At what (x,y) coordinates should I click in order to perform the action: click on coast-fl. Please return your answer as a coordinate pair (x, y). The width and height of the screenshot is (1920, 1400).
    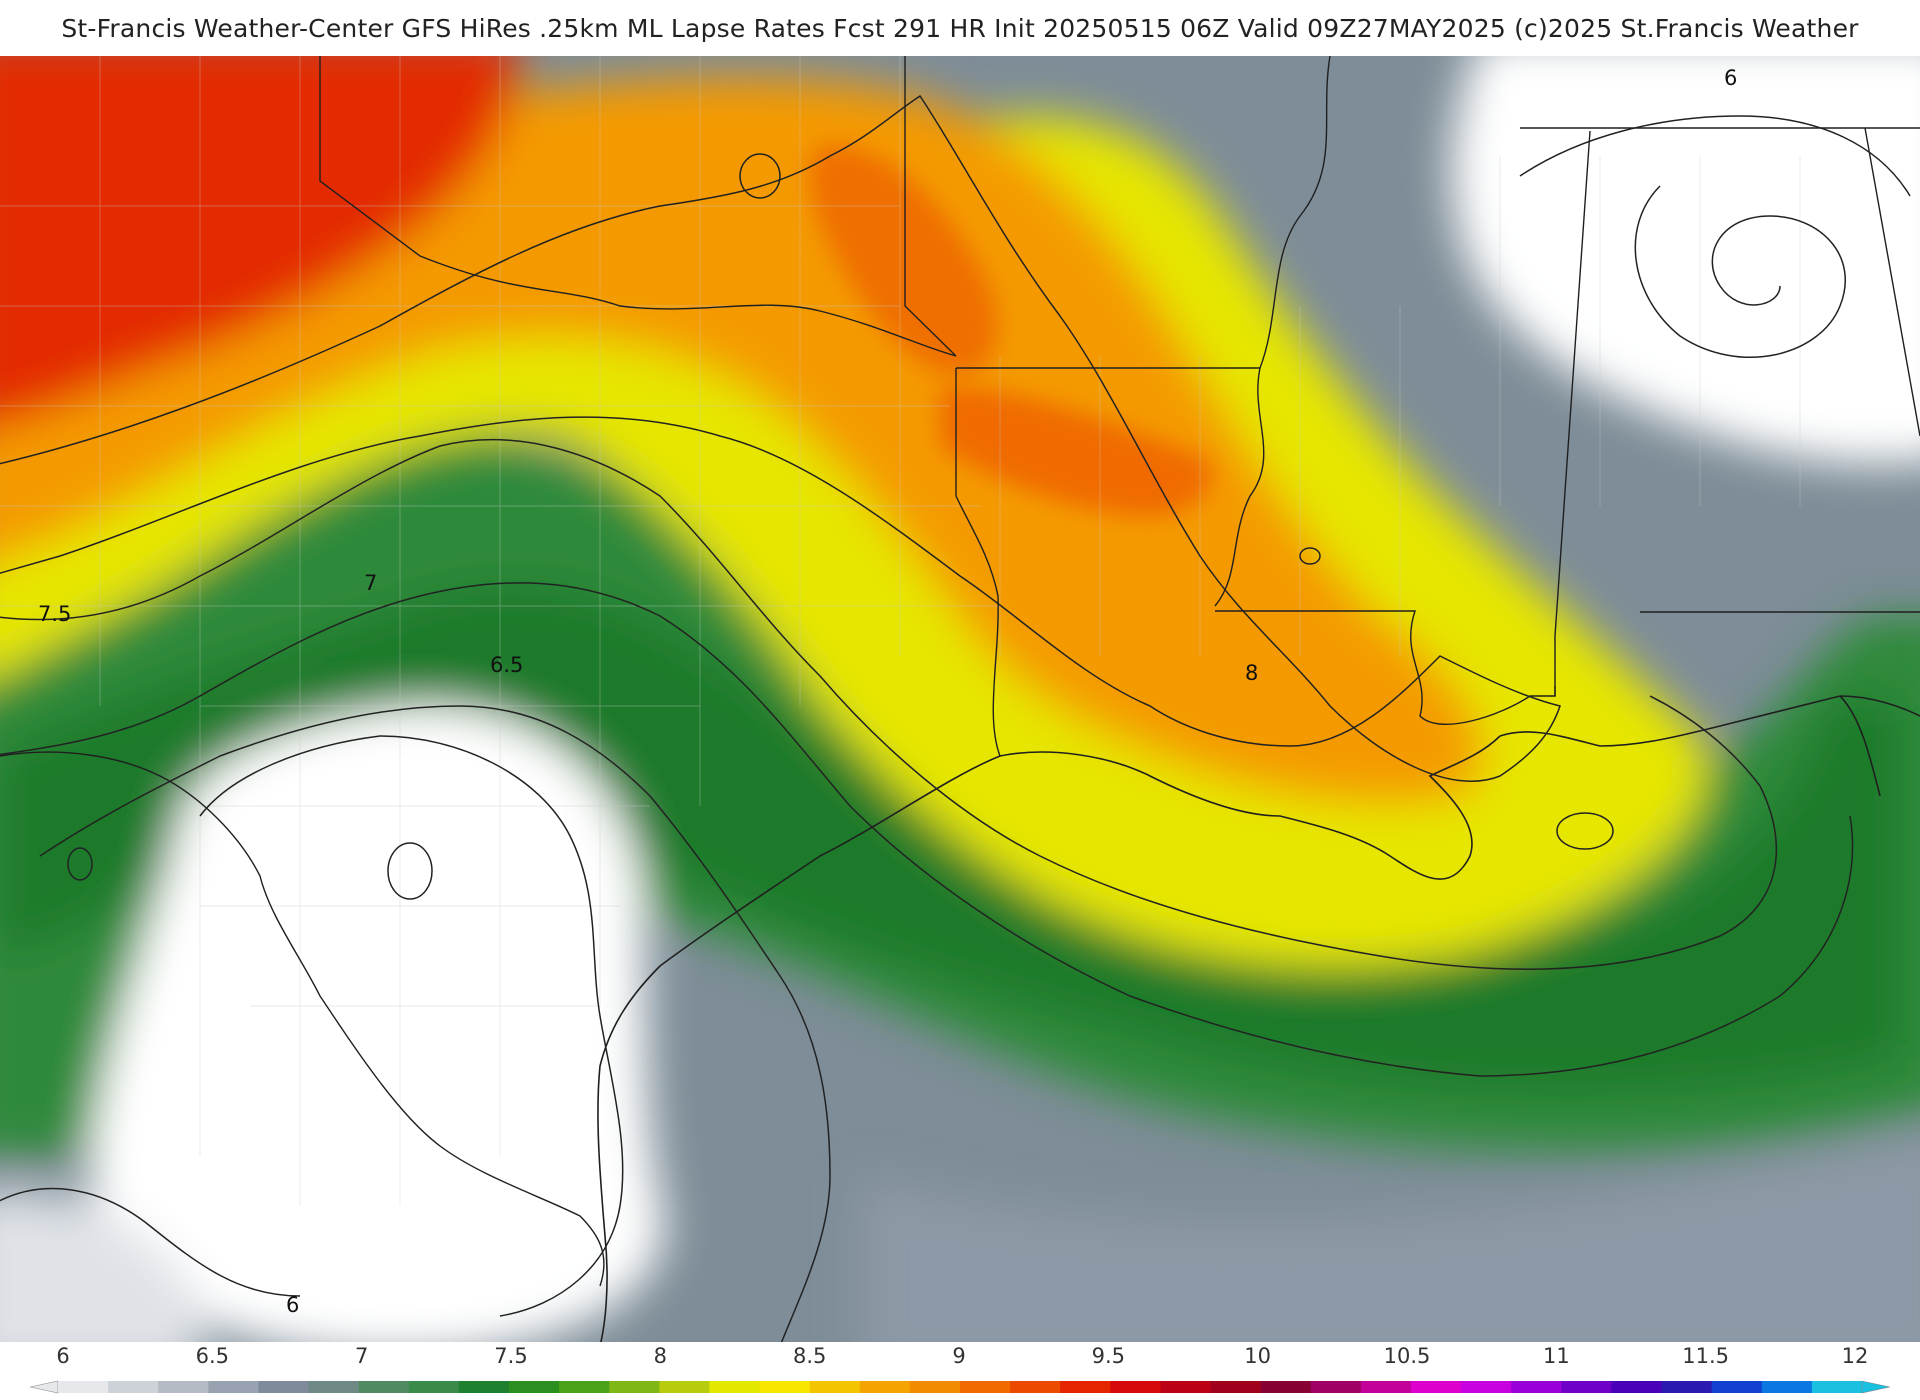
    Looking at the image, I should click on (1860, 746).